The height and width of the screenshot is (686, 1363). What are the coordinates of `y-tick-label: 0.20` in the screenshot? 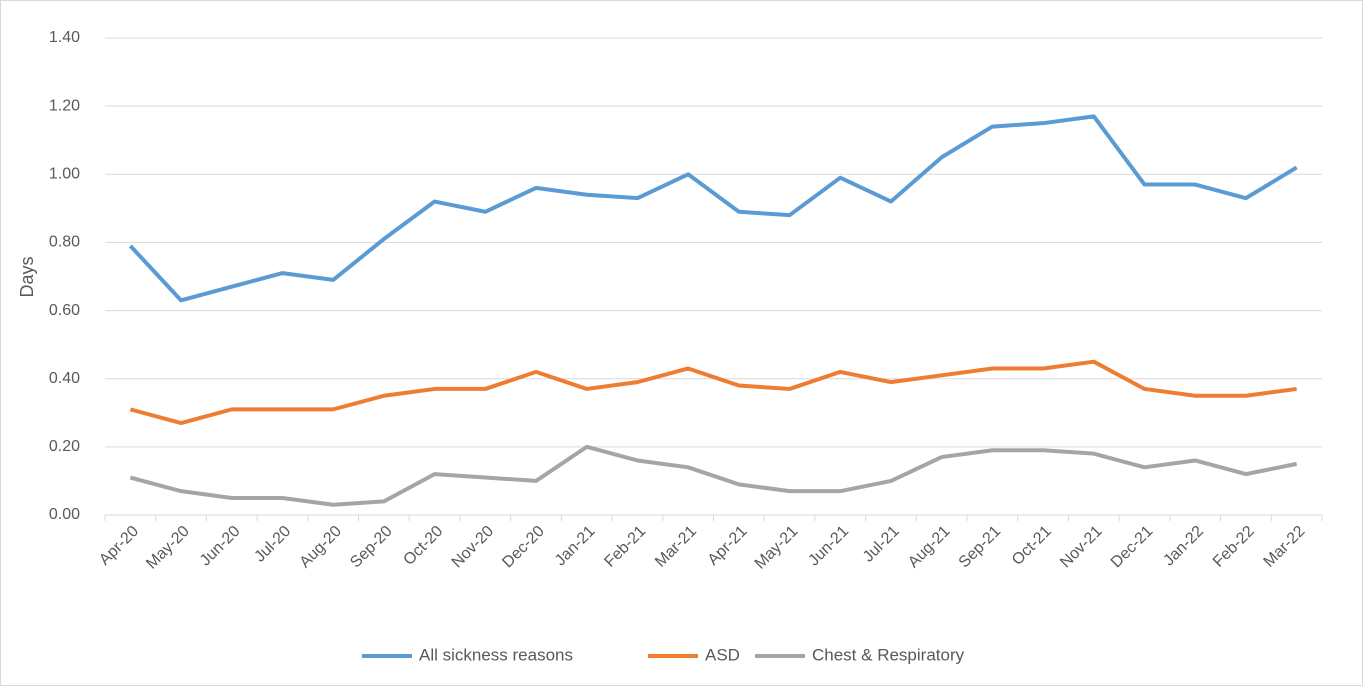 It's located at (64, 446).